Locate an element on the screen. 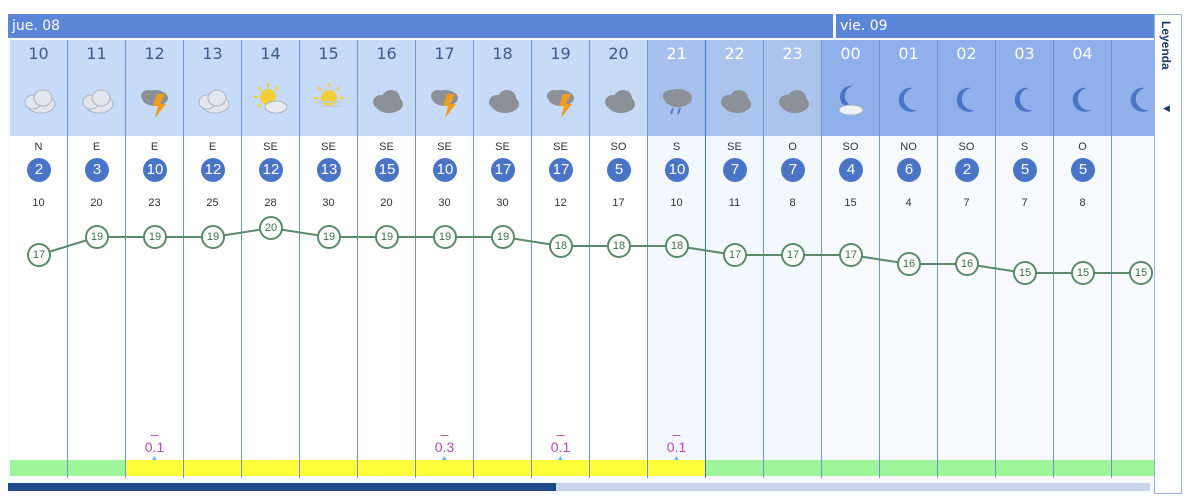 The width and height of the screenshot is (1200, 500). scrollbar-thumb is located at coordinates (282, 487).